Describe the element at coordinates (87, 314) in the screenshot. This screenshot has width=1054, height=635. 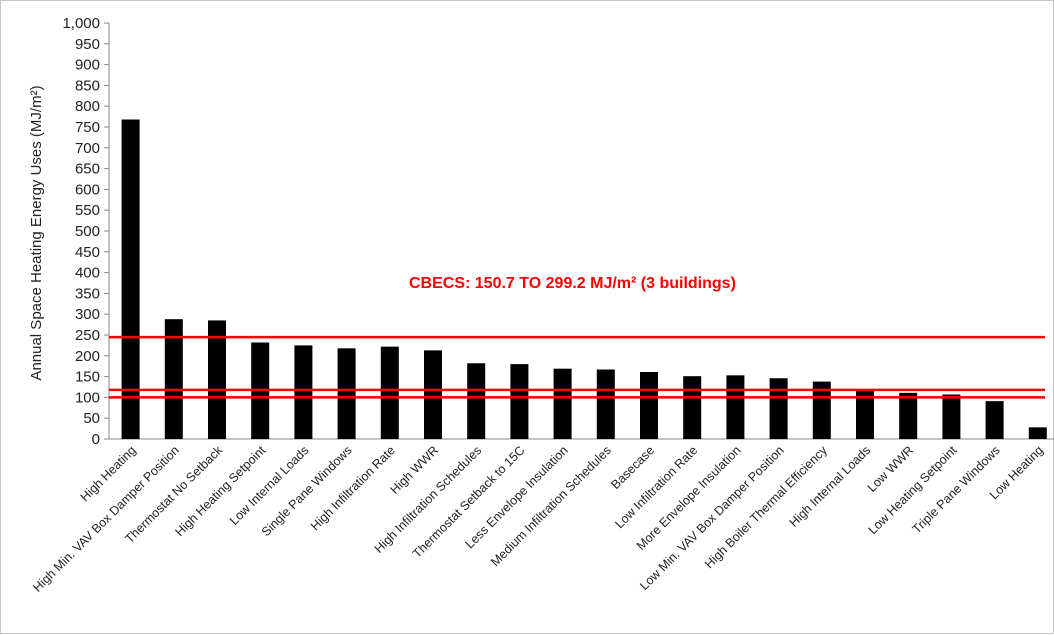
I see `y-tick-label: 300` at that location.